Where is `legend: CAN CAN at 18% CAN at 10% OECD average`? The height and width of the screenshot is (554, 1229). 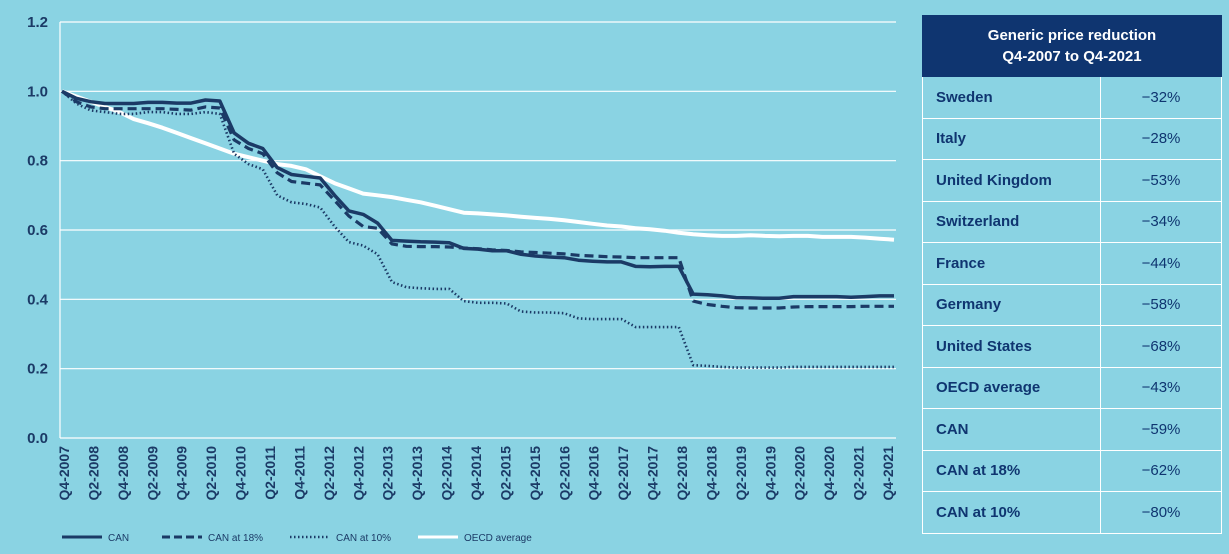
legend: CAN CAN at 18% CAN at 10% OECD average is located at coordinates (297, 538).